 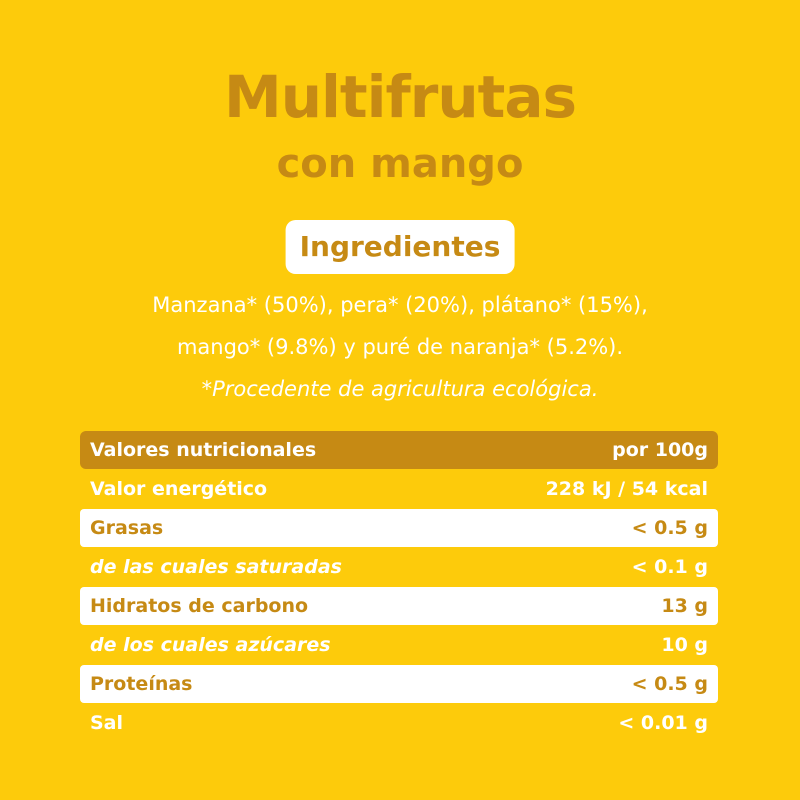 I want to click on nutrition-header-value: por 100g, so click(x=660, y=450).